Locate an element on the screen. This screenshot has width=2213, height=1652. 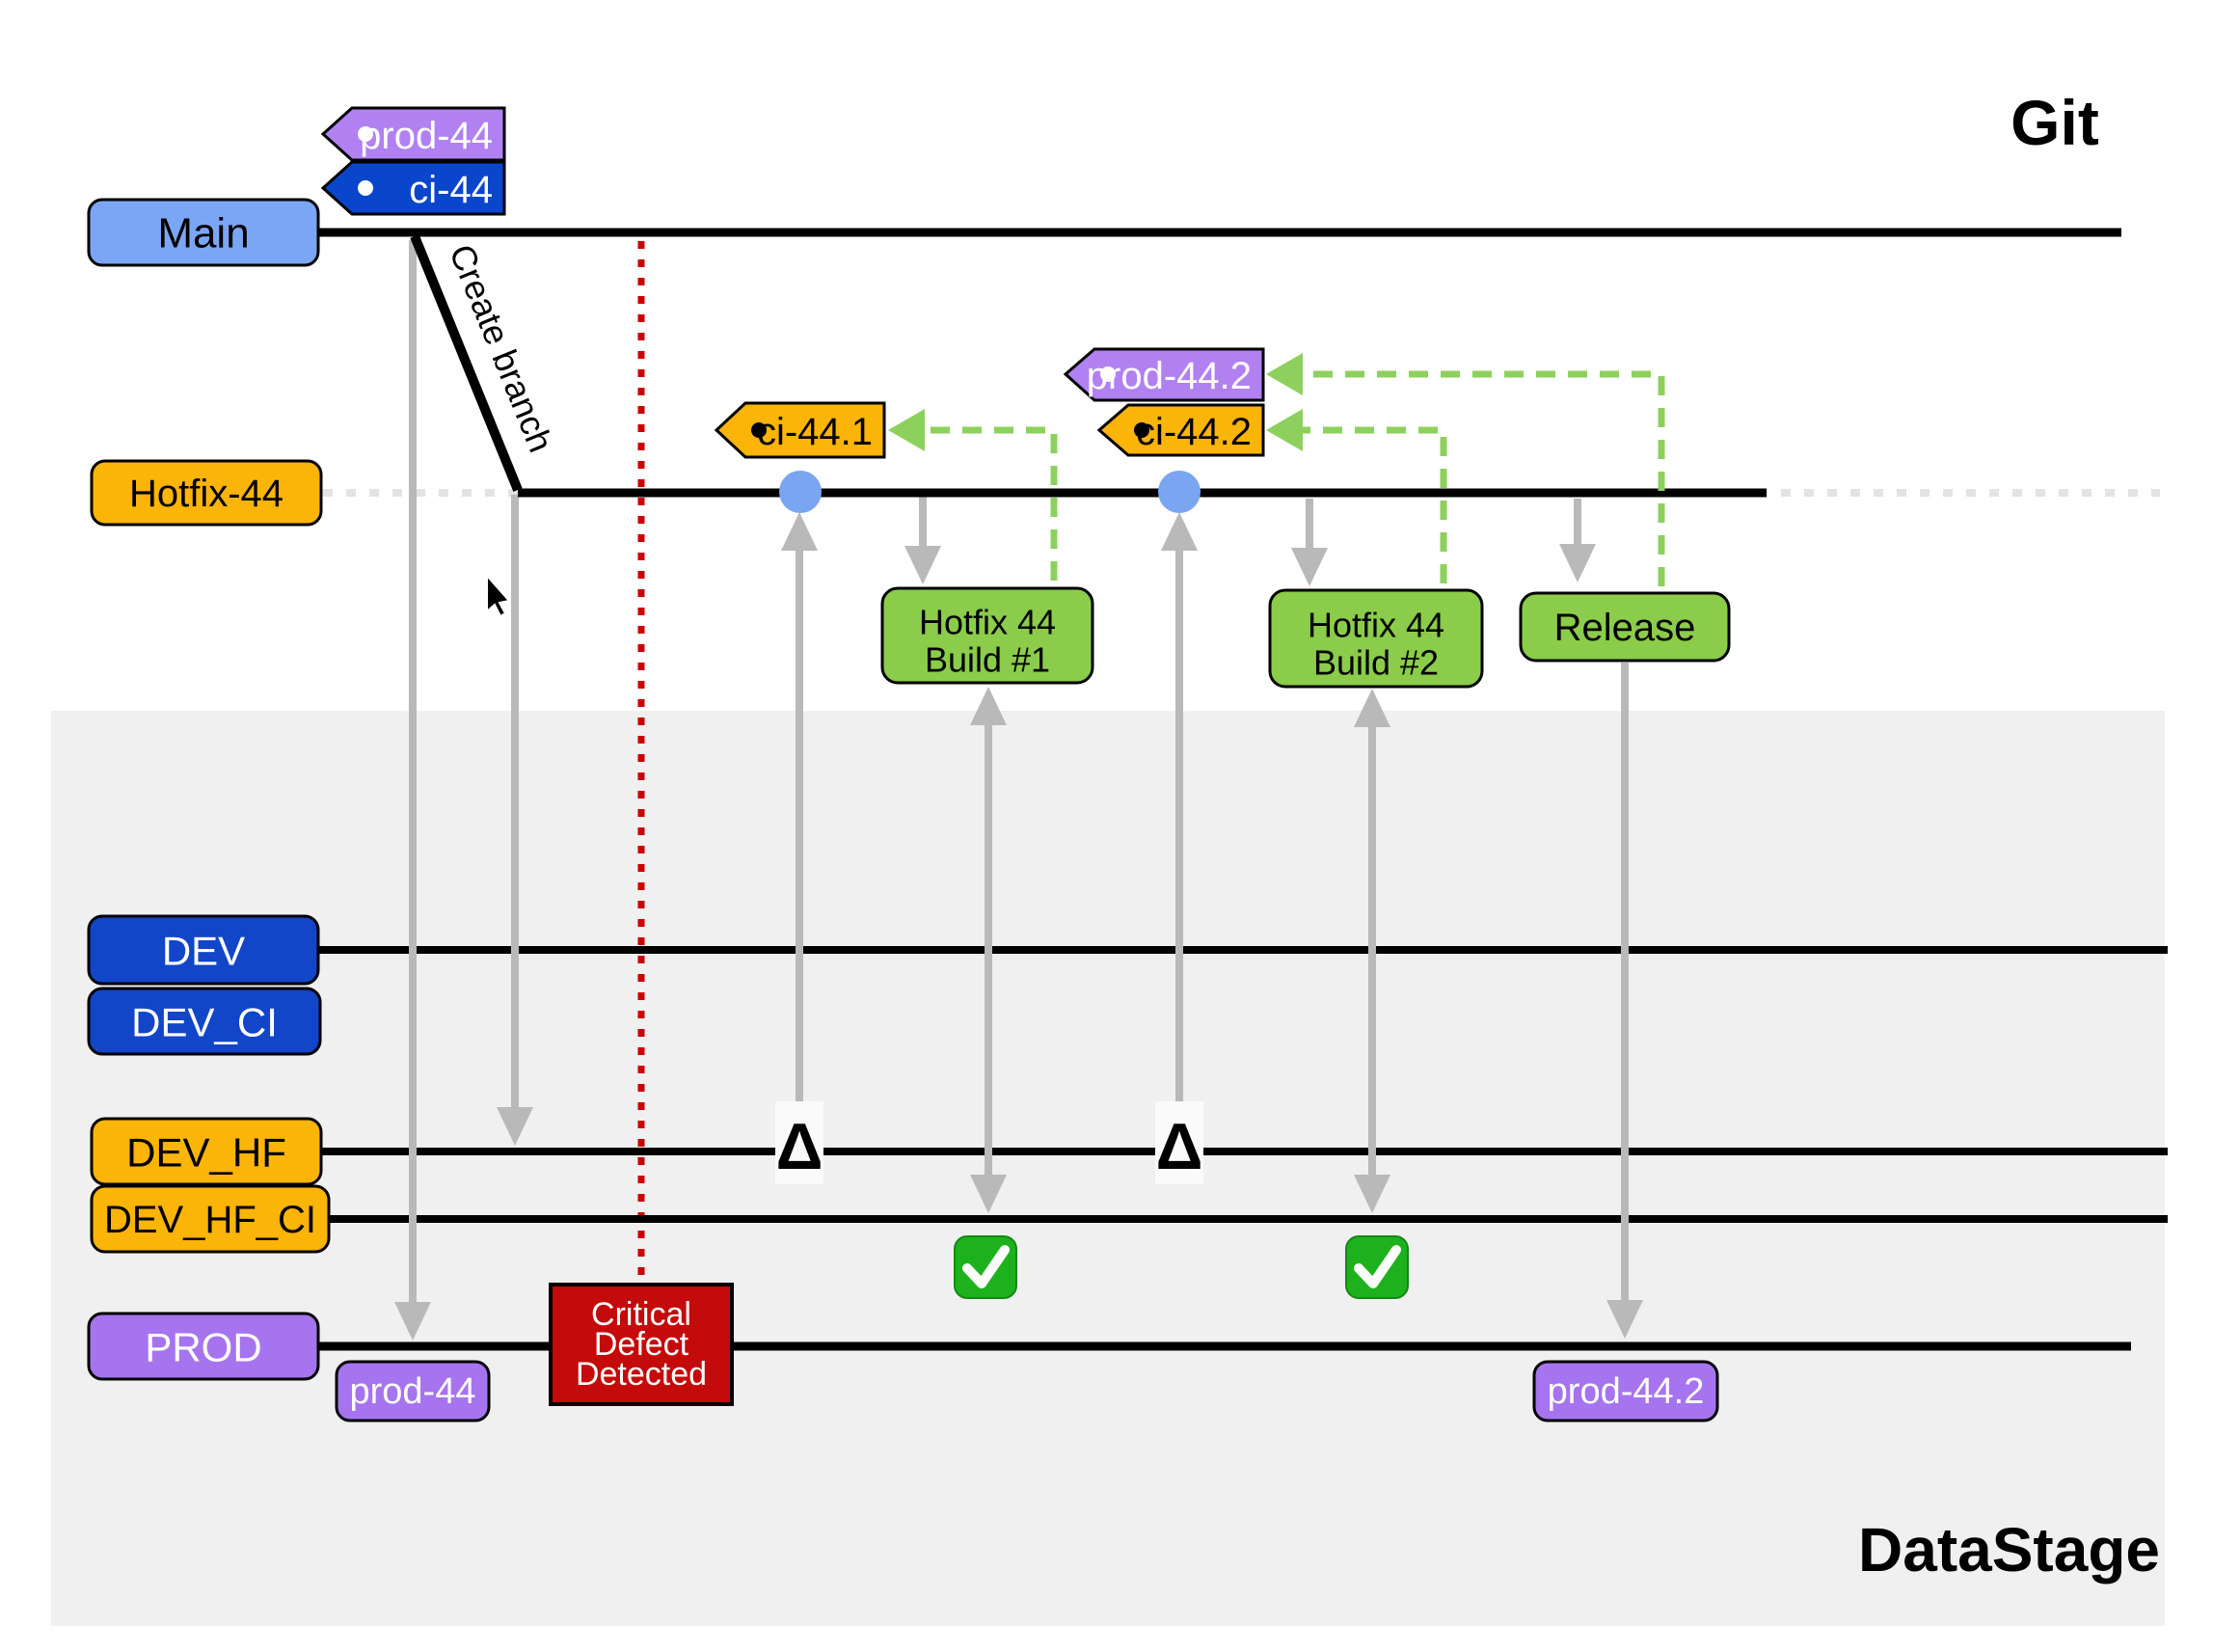
tag-prod442-shape is located at coordinates (1164, 374).